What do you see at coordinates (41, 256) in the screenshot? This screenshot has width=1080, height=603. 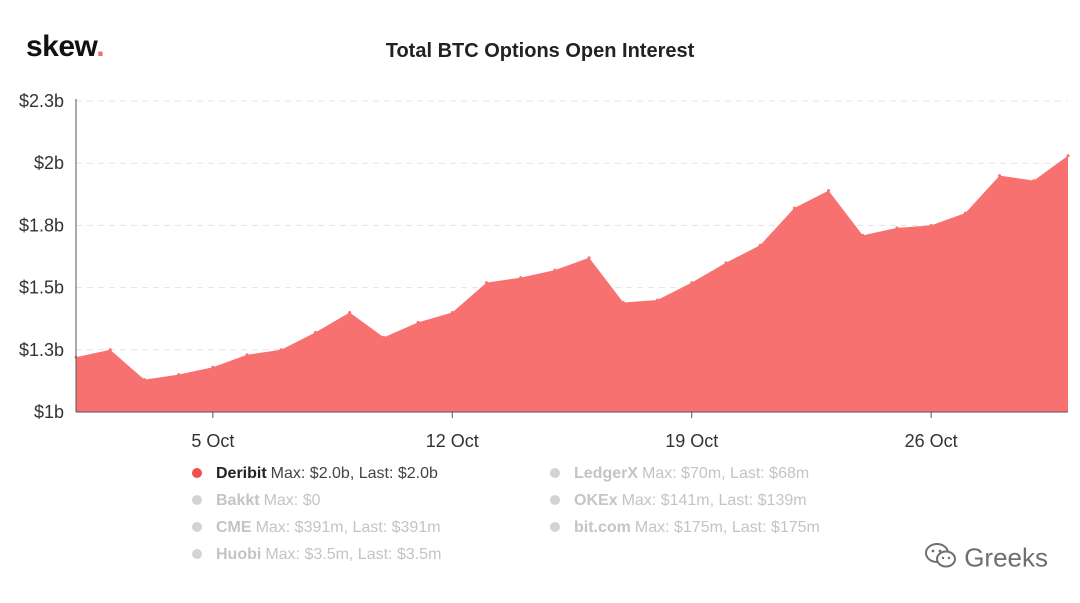 I see `y-tick-labels: $1b $1.3b $1.5b $1.8b $2b $2.3b` at bounding box center [41, 256].